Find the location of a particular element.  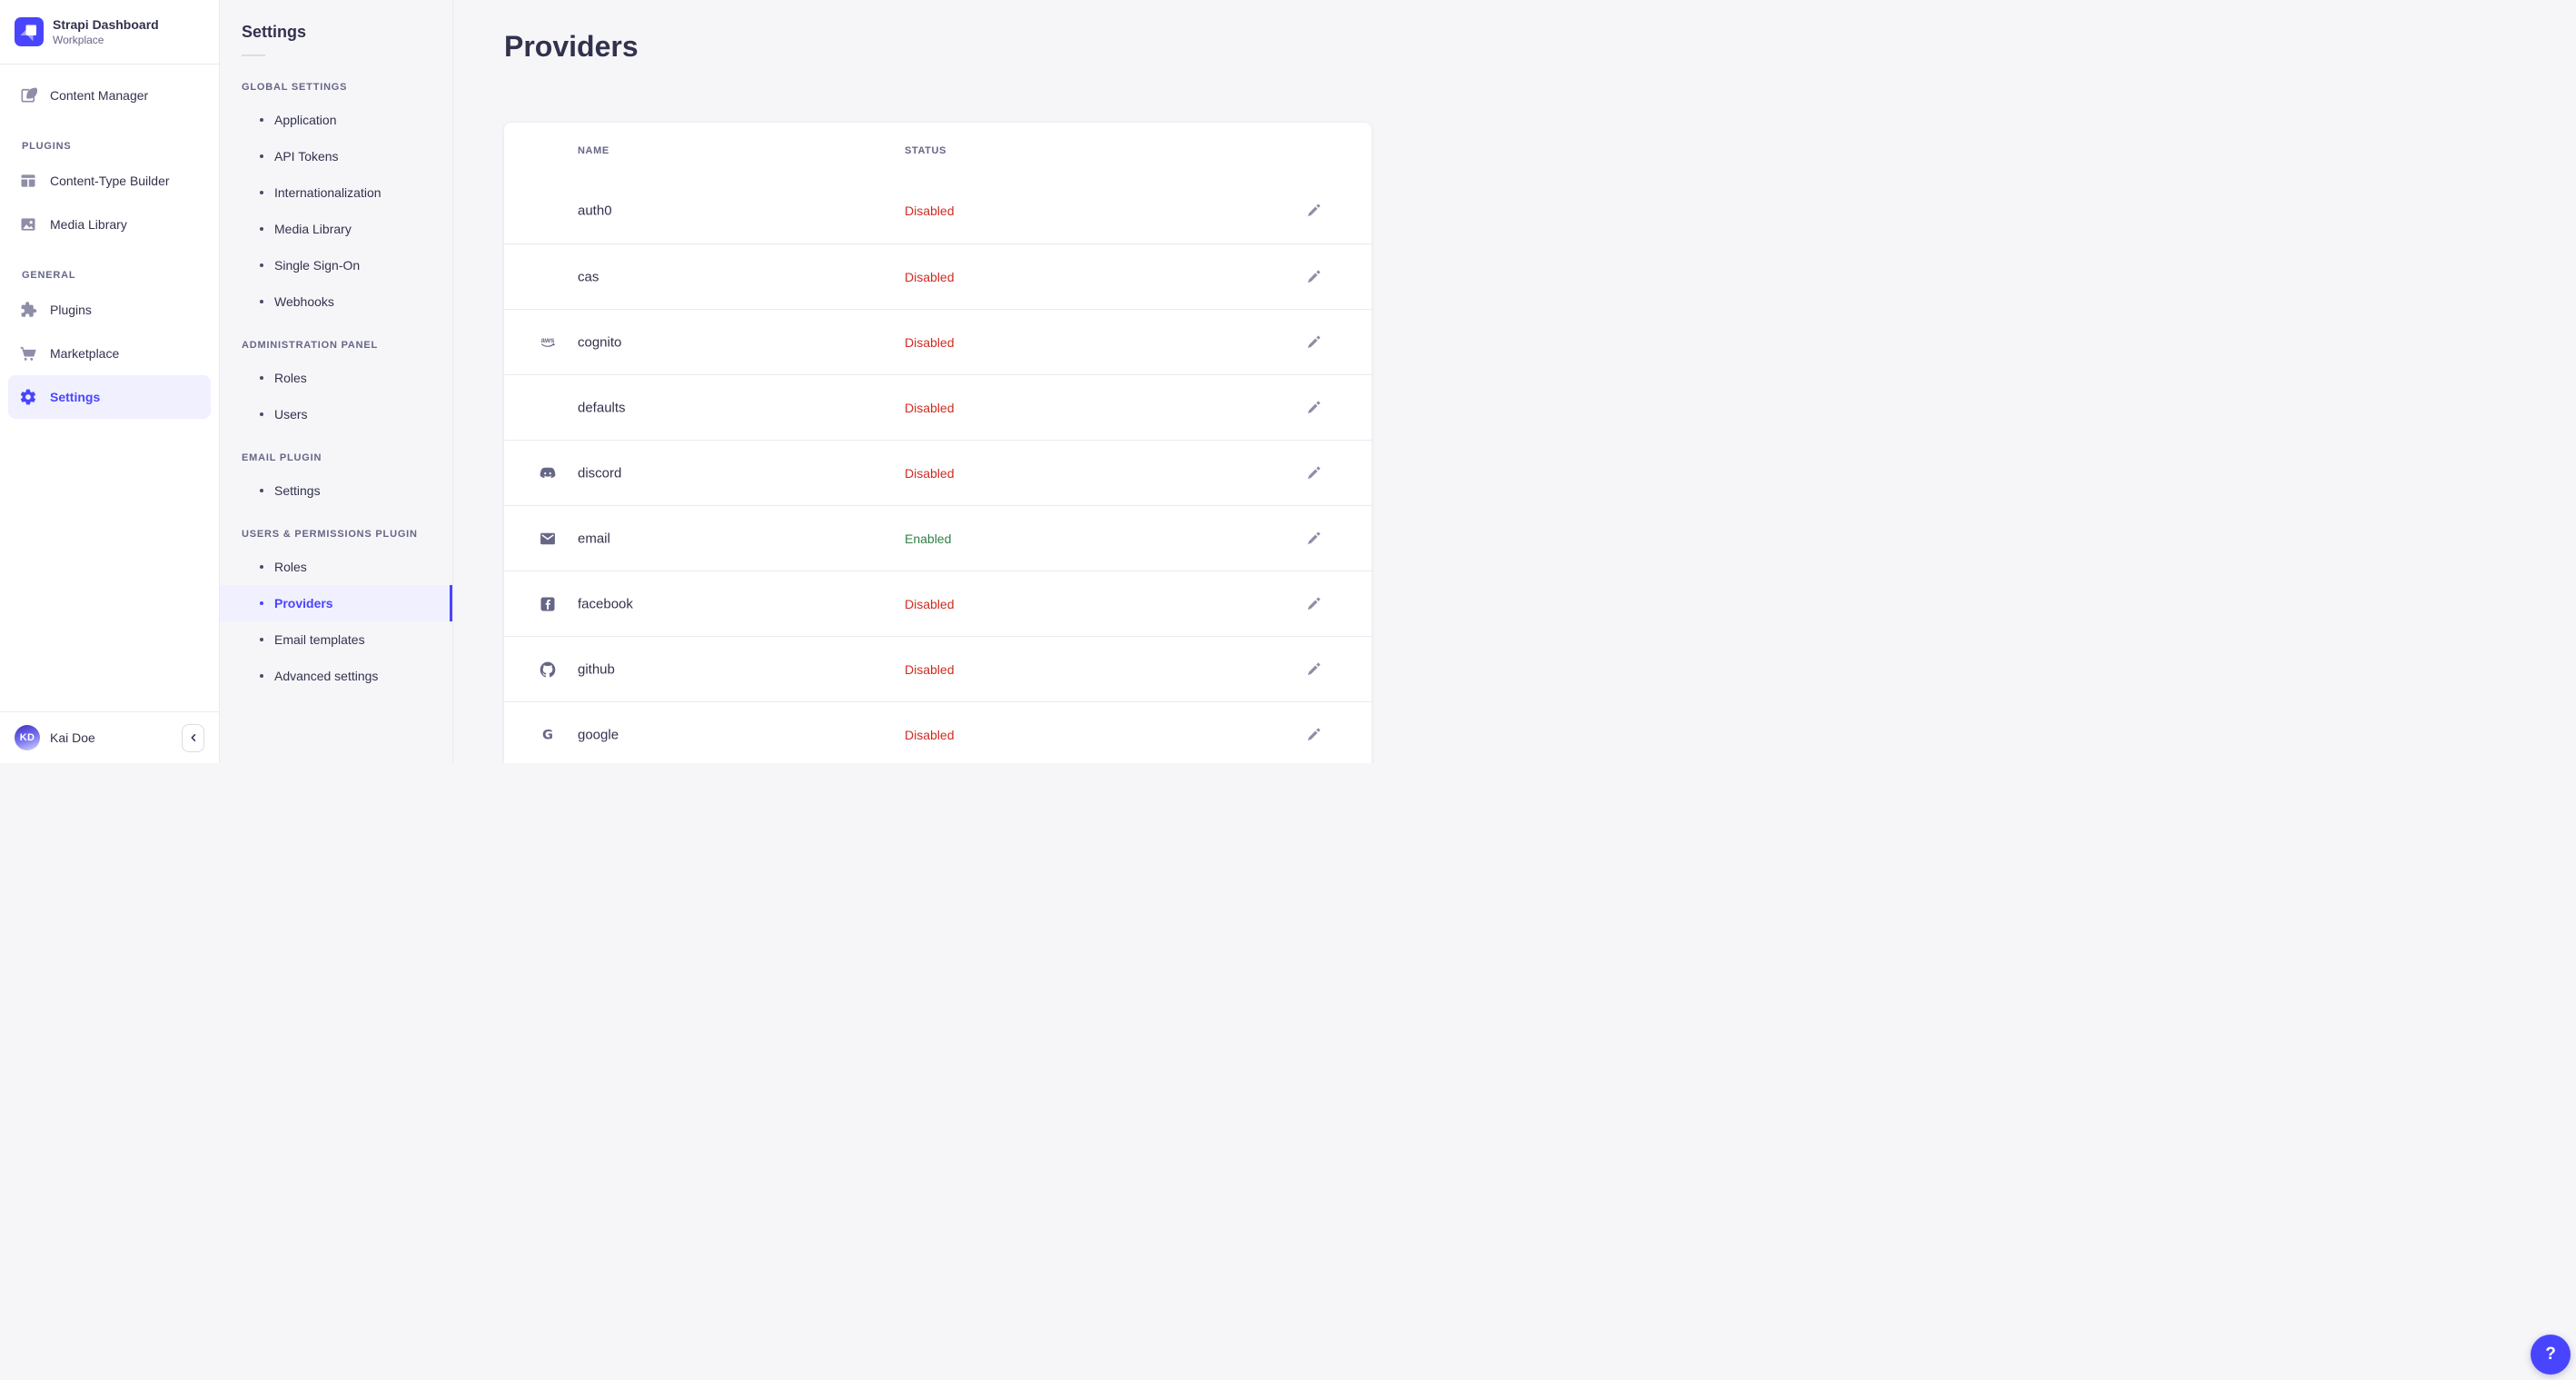

subnav-item-global-settings-application: Application is located at coordinates (336, 120).